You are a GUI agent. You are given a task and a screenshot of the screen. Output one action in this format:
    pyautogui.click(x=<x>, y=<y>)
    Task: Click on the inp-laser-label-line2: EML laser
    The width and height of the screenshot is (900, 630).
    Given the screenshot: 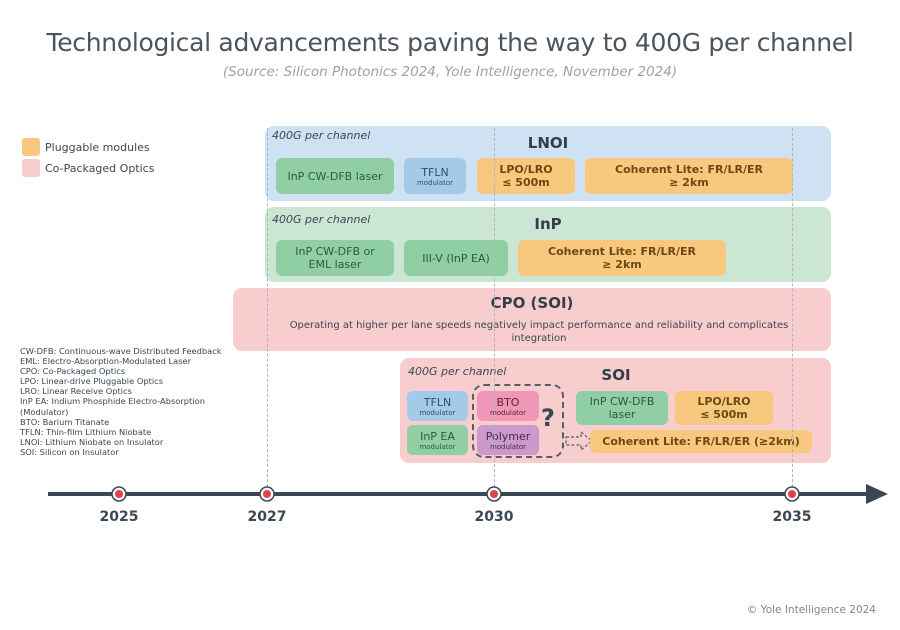 What is the action you would take?
    pyautogui.click(x=335, y=264)
    